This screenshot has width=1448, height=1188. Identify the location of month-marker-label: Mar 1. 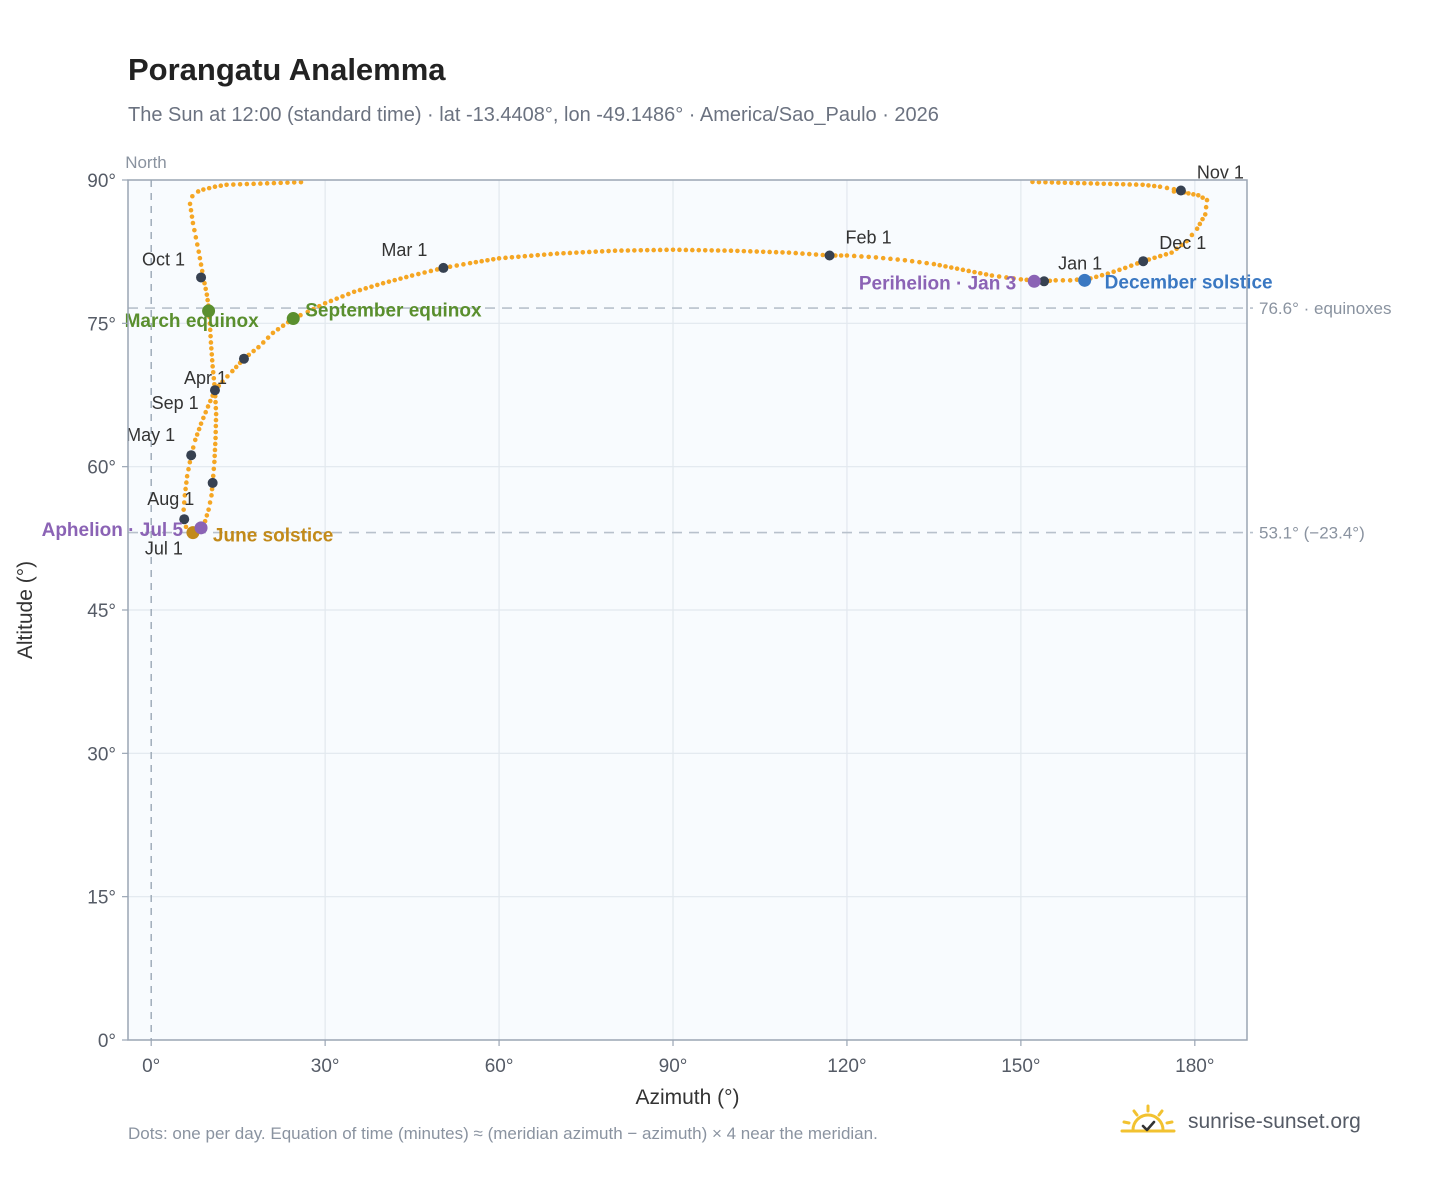
(404, 250).